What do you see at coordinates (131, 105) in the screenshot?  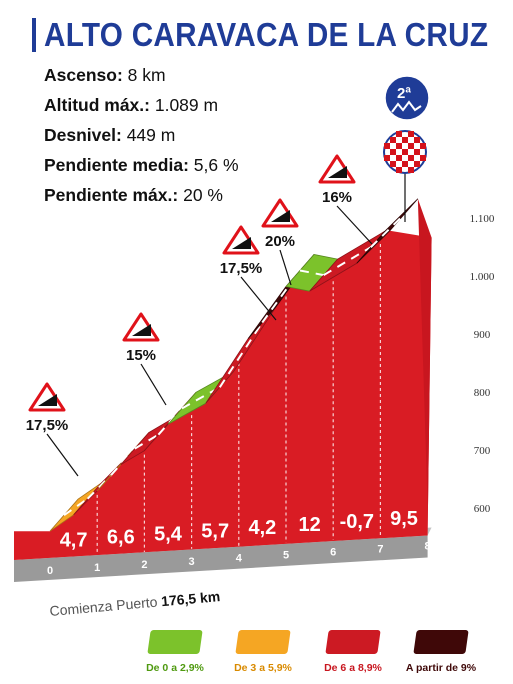 I see `stat-max-altitude: Altitud máx.: 1.089 m` at bounding box center [131, 105].